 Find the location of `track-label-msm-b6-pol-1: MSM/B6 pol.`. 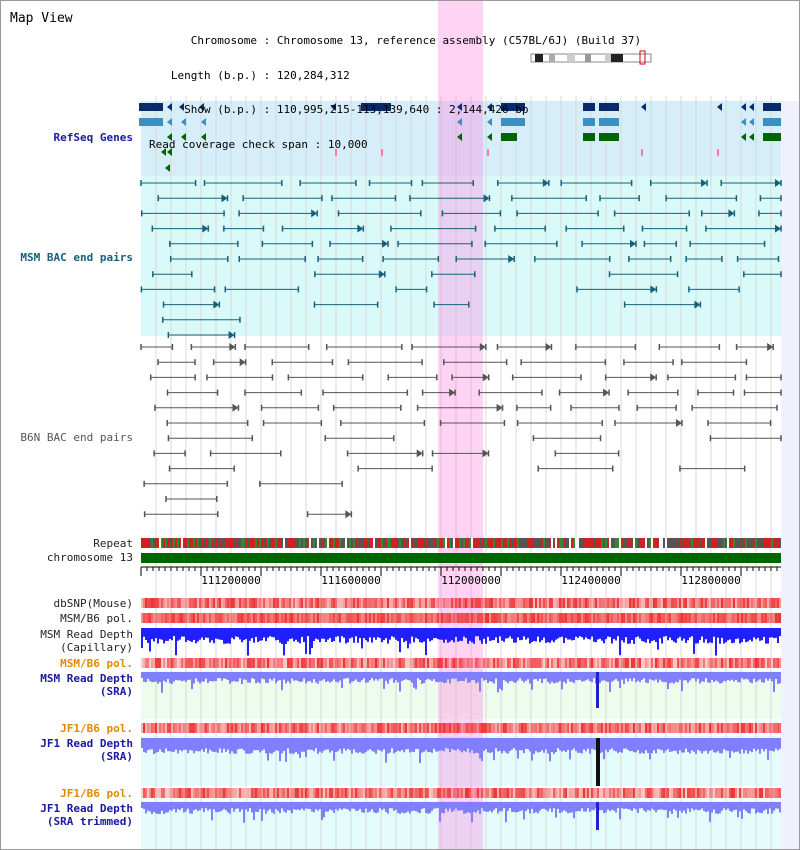

track-label-msm-b6-pol-1: MSM/B6 pol. is located at coordinates (96, 618).